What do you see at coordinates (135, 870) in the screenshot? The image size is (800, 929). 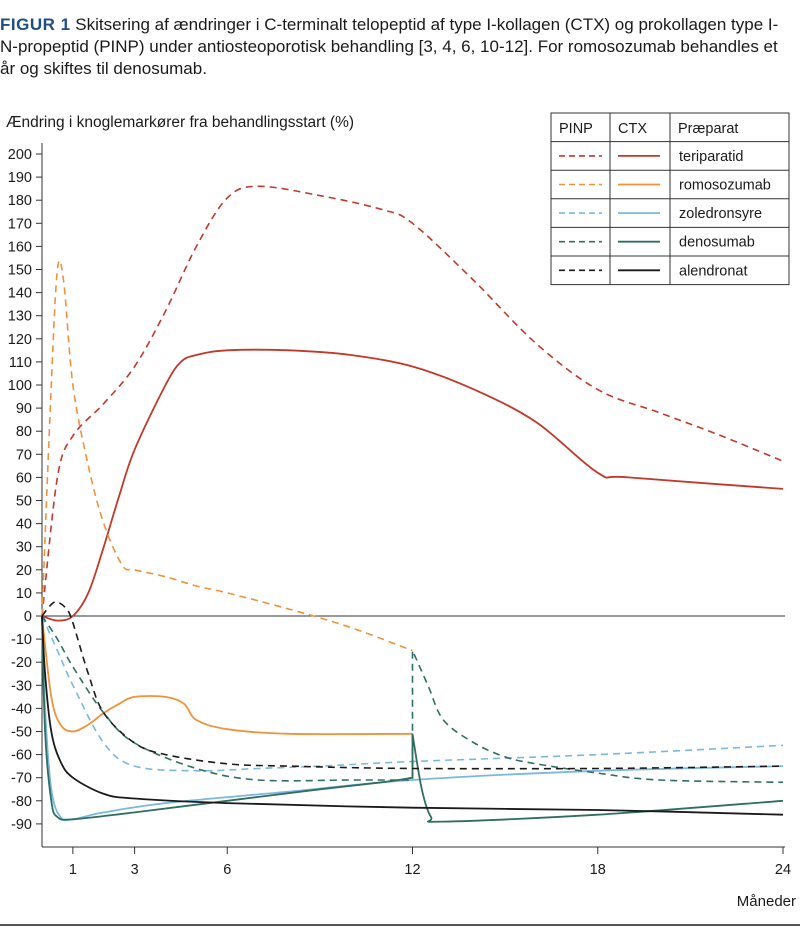 I see `x-tick-label: 3` at bounding box center [135, 870].